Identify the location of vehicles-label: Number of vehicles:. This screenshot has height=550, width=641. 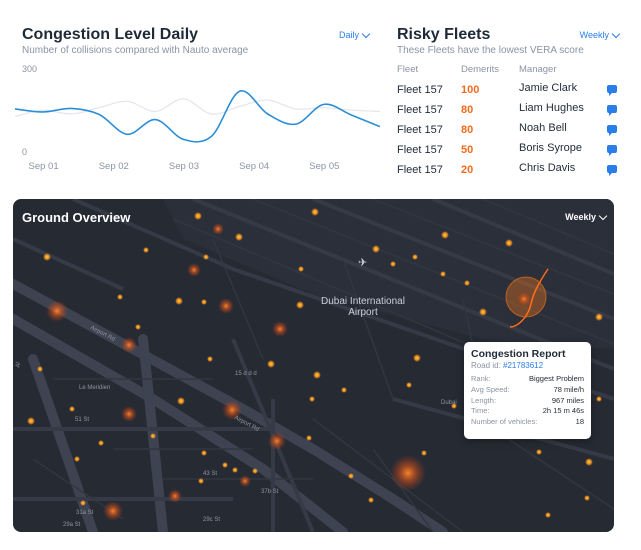
(504, 422).